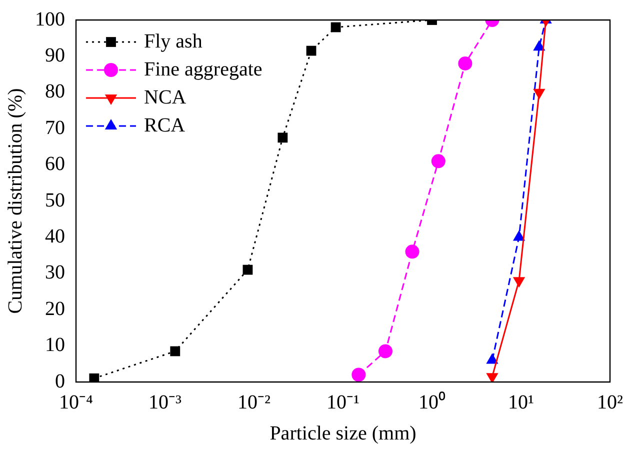  I want to click on y-tick-label: 60, so click(55, 164).